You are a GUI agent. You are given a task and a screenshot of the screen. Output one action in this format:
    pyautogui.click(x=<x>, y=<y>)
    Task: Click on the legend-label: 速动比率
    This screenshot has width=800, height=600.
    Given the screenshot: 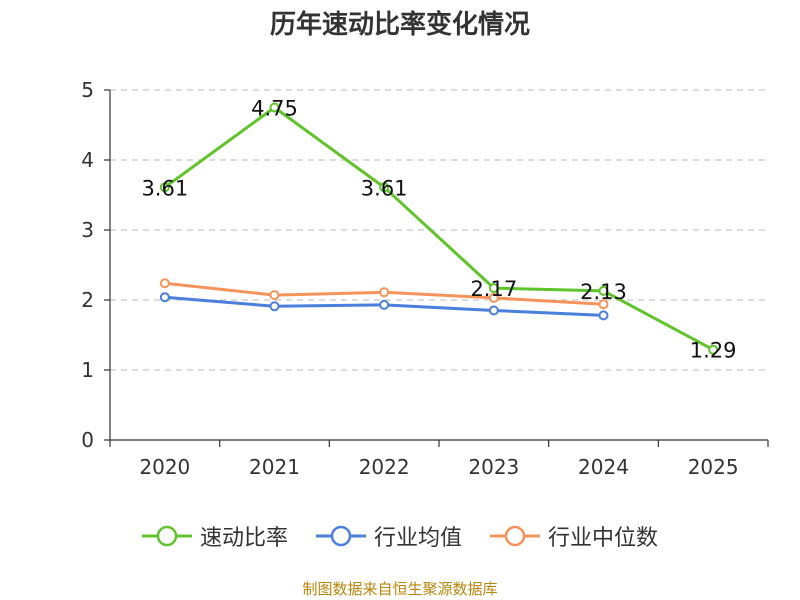 What is the action you would take?
    pyautogui.click(x=243, y=538)
    